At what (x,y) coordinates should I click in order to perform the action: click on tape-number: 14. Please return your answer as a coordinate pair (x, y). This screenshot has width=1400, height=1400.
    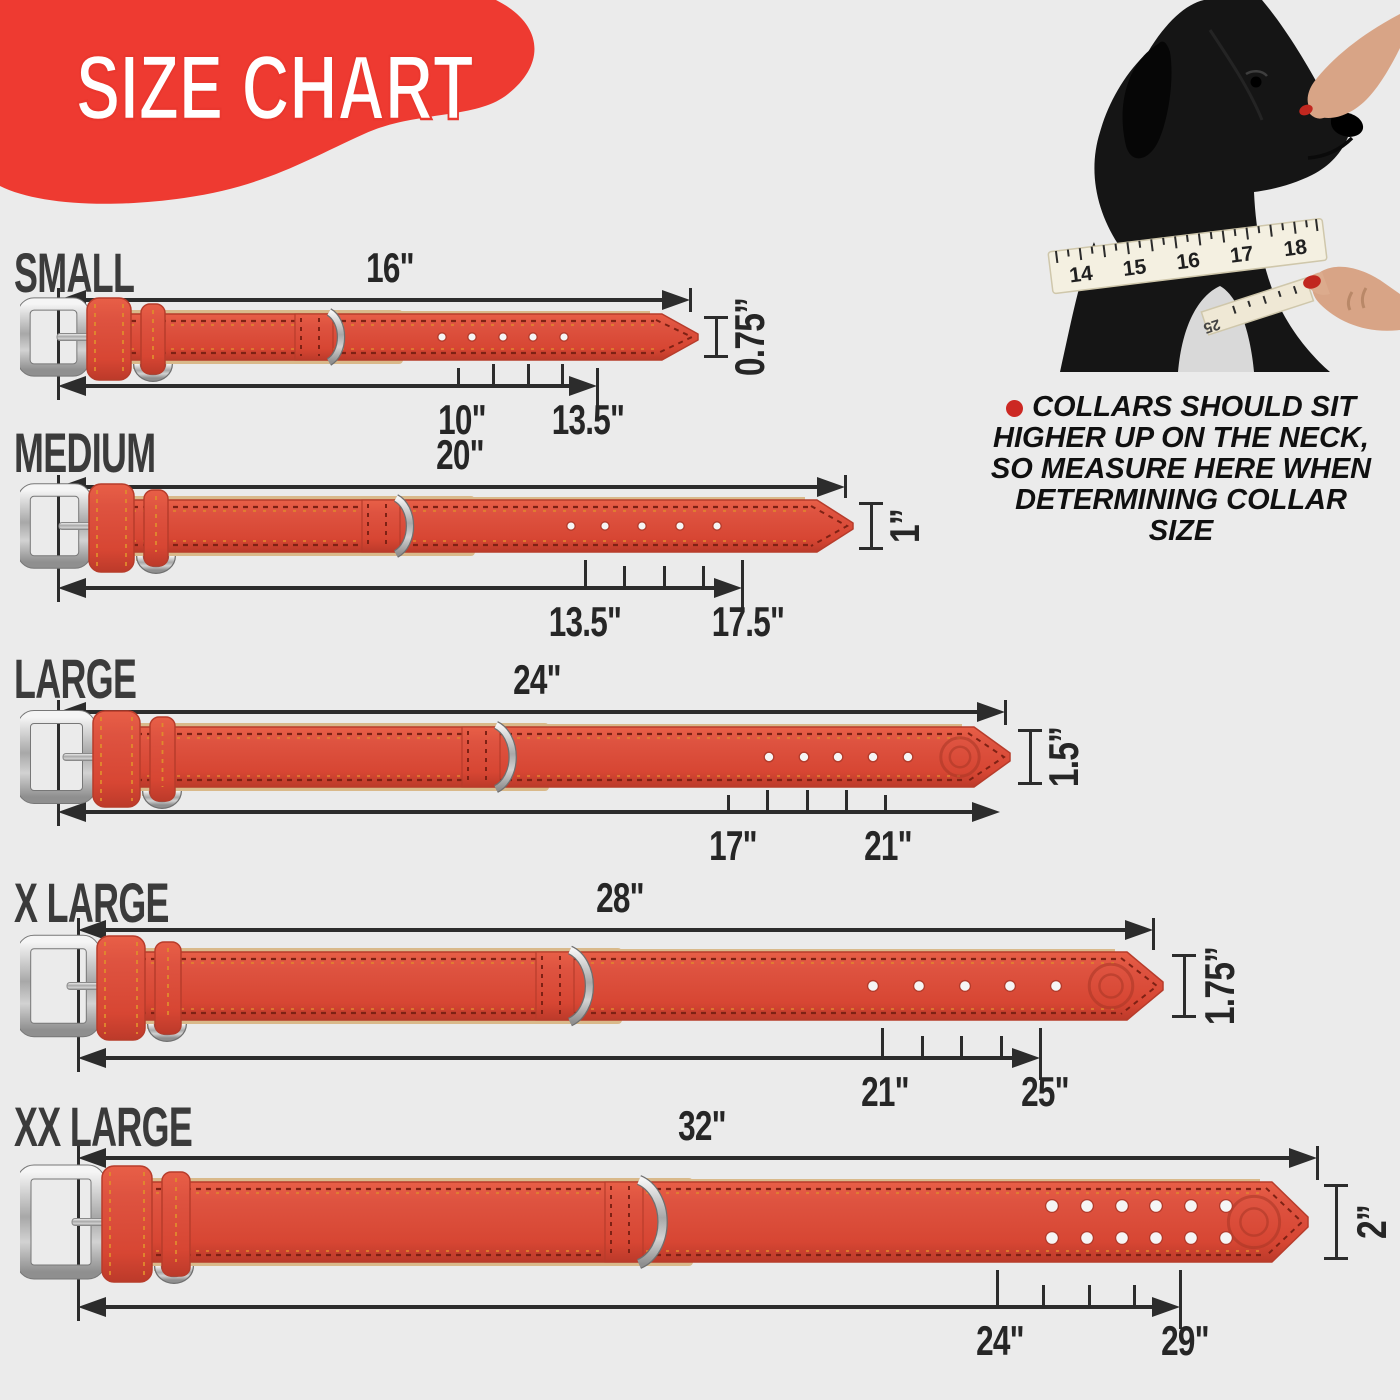
    Looking at the image, I should click on (1081, 275).